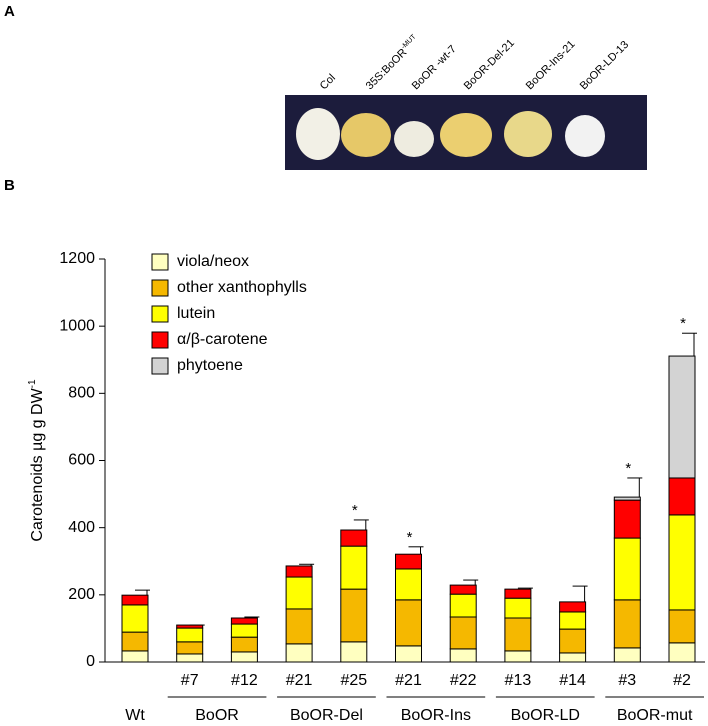 The width and height of the screenshot is (708, 726). Describe the element at coordinates (190, 680) in the screenshot. I see `x-tick-label: #7` at that location.